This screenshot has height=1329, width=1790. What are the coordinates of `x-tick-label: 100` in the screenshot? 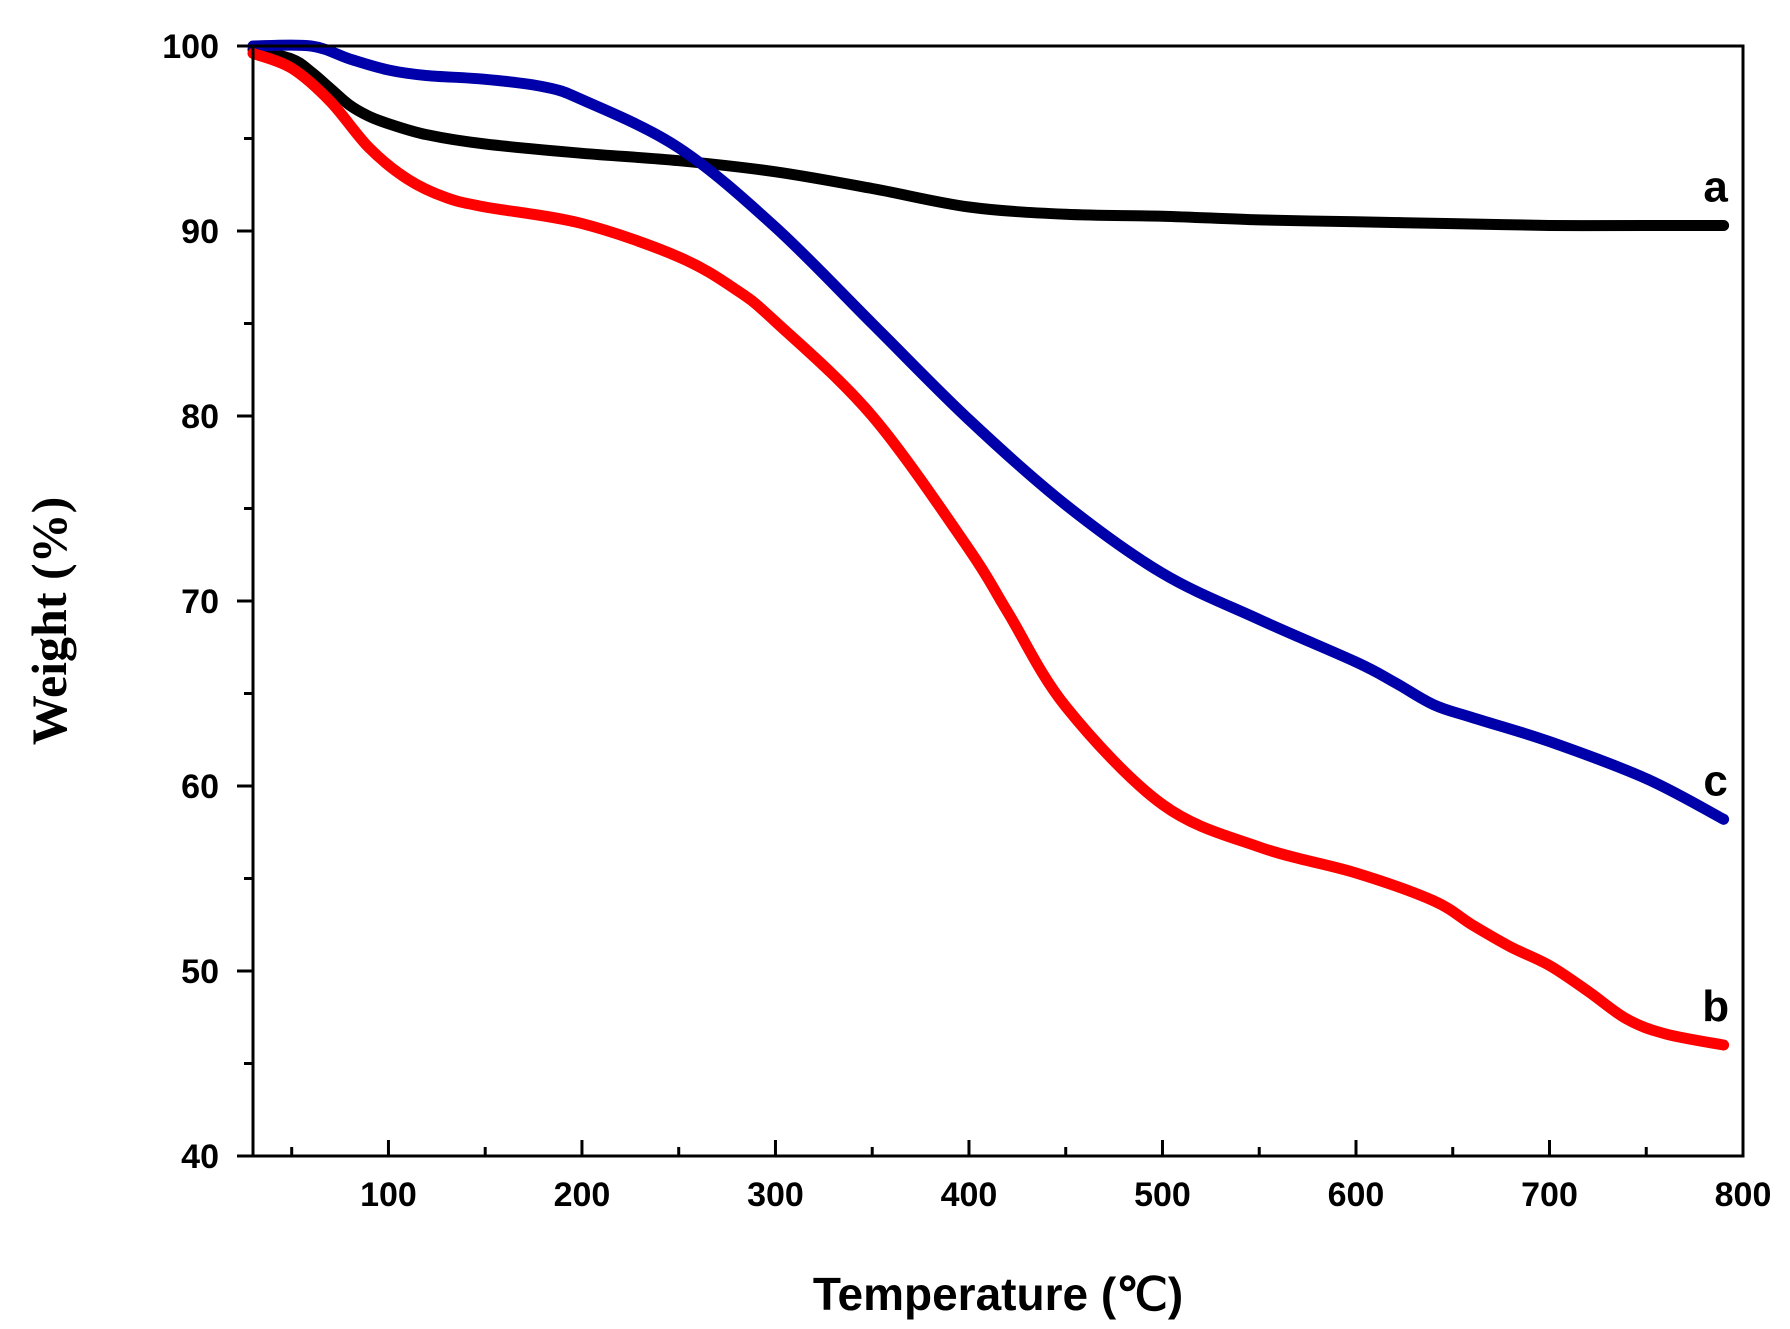 It's located at (388, 1195).